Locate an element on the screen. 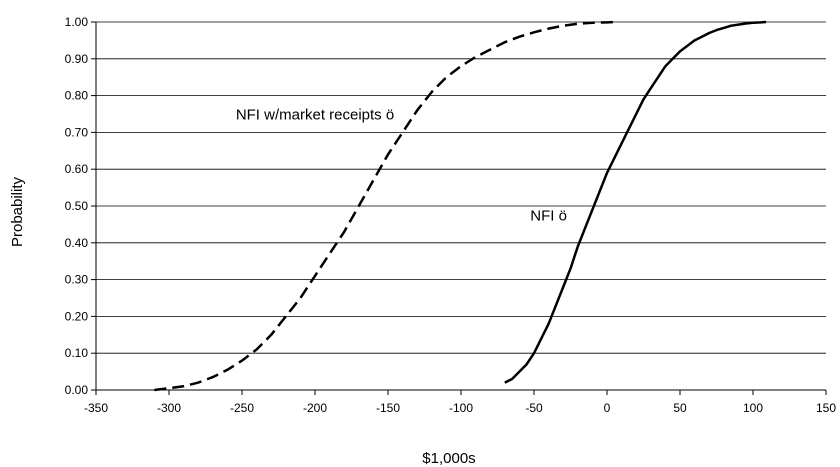 The width and height of the screenshot is (840, 467). x-tick-label-10: 150 is located at coordinates (826, 408).